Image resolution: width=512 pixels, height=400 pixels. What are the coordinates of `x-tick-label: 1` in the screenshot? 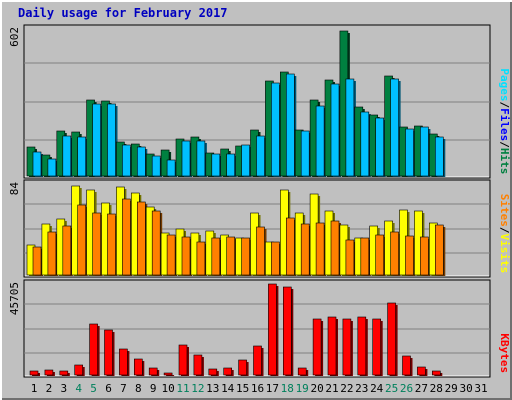 It's located at (34, 388).